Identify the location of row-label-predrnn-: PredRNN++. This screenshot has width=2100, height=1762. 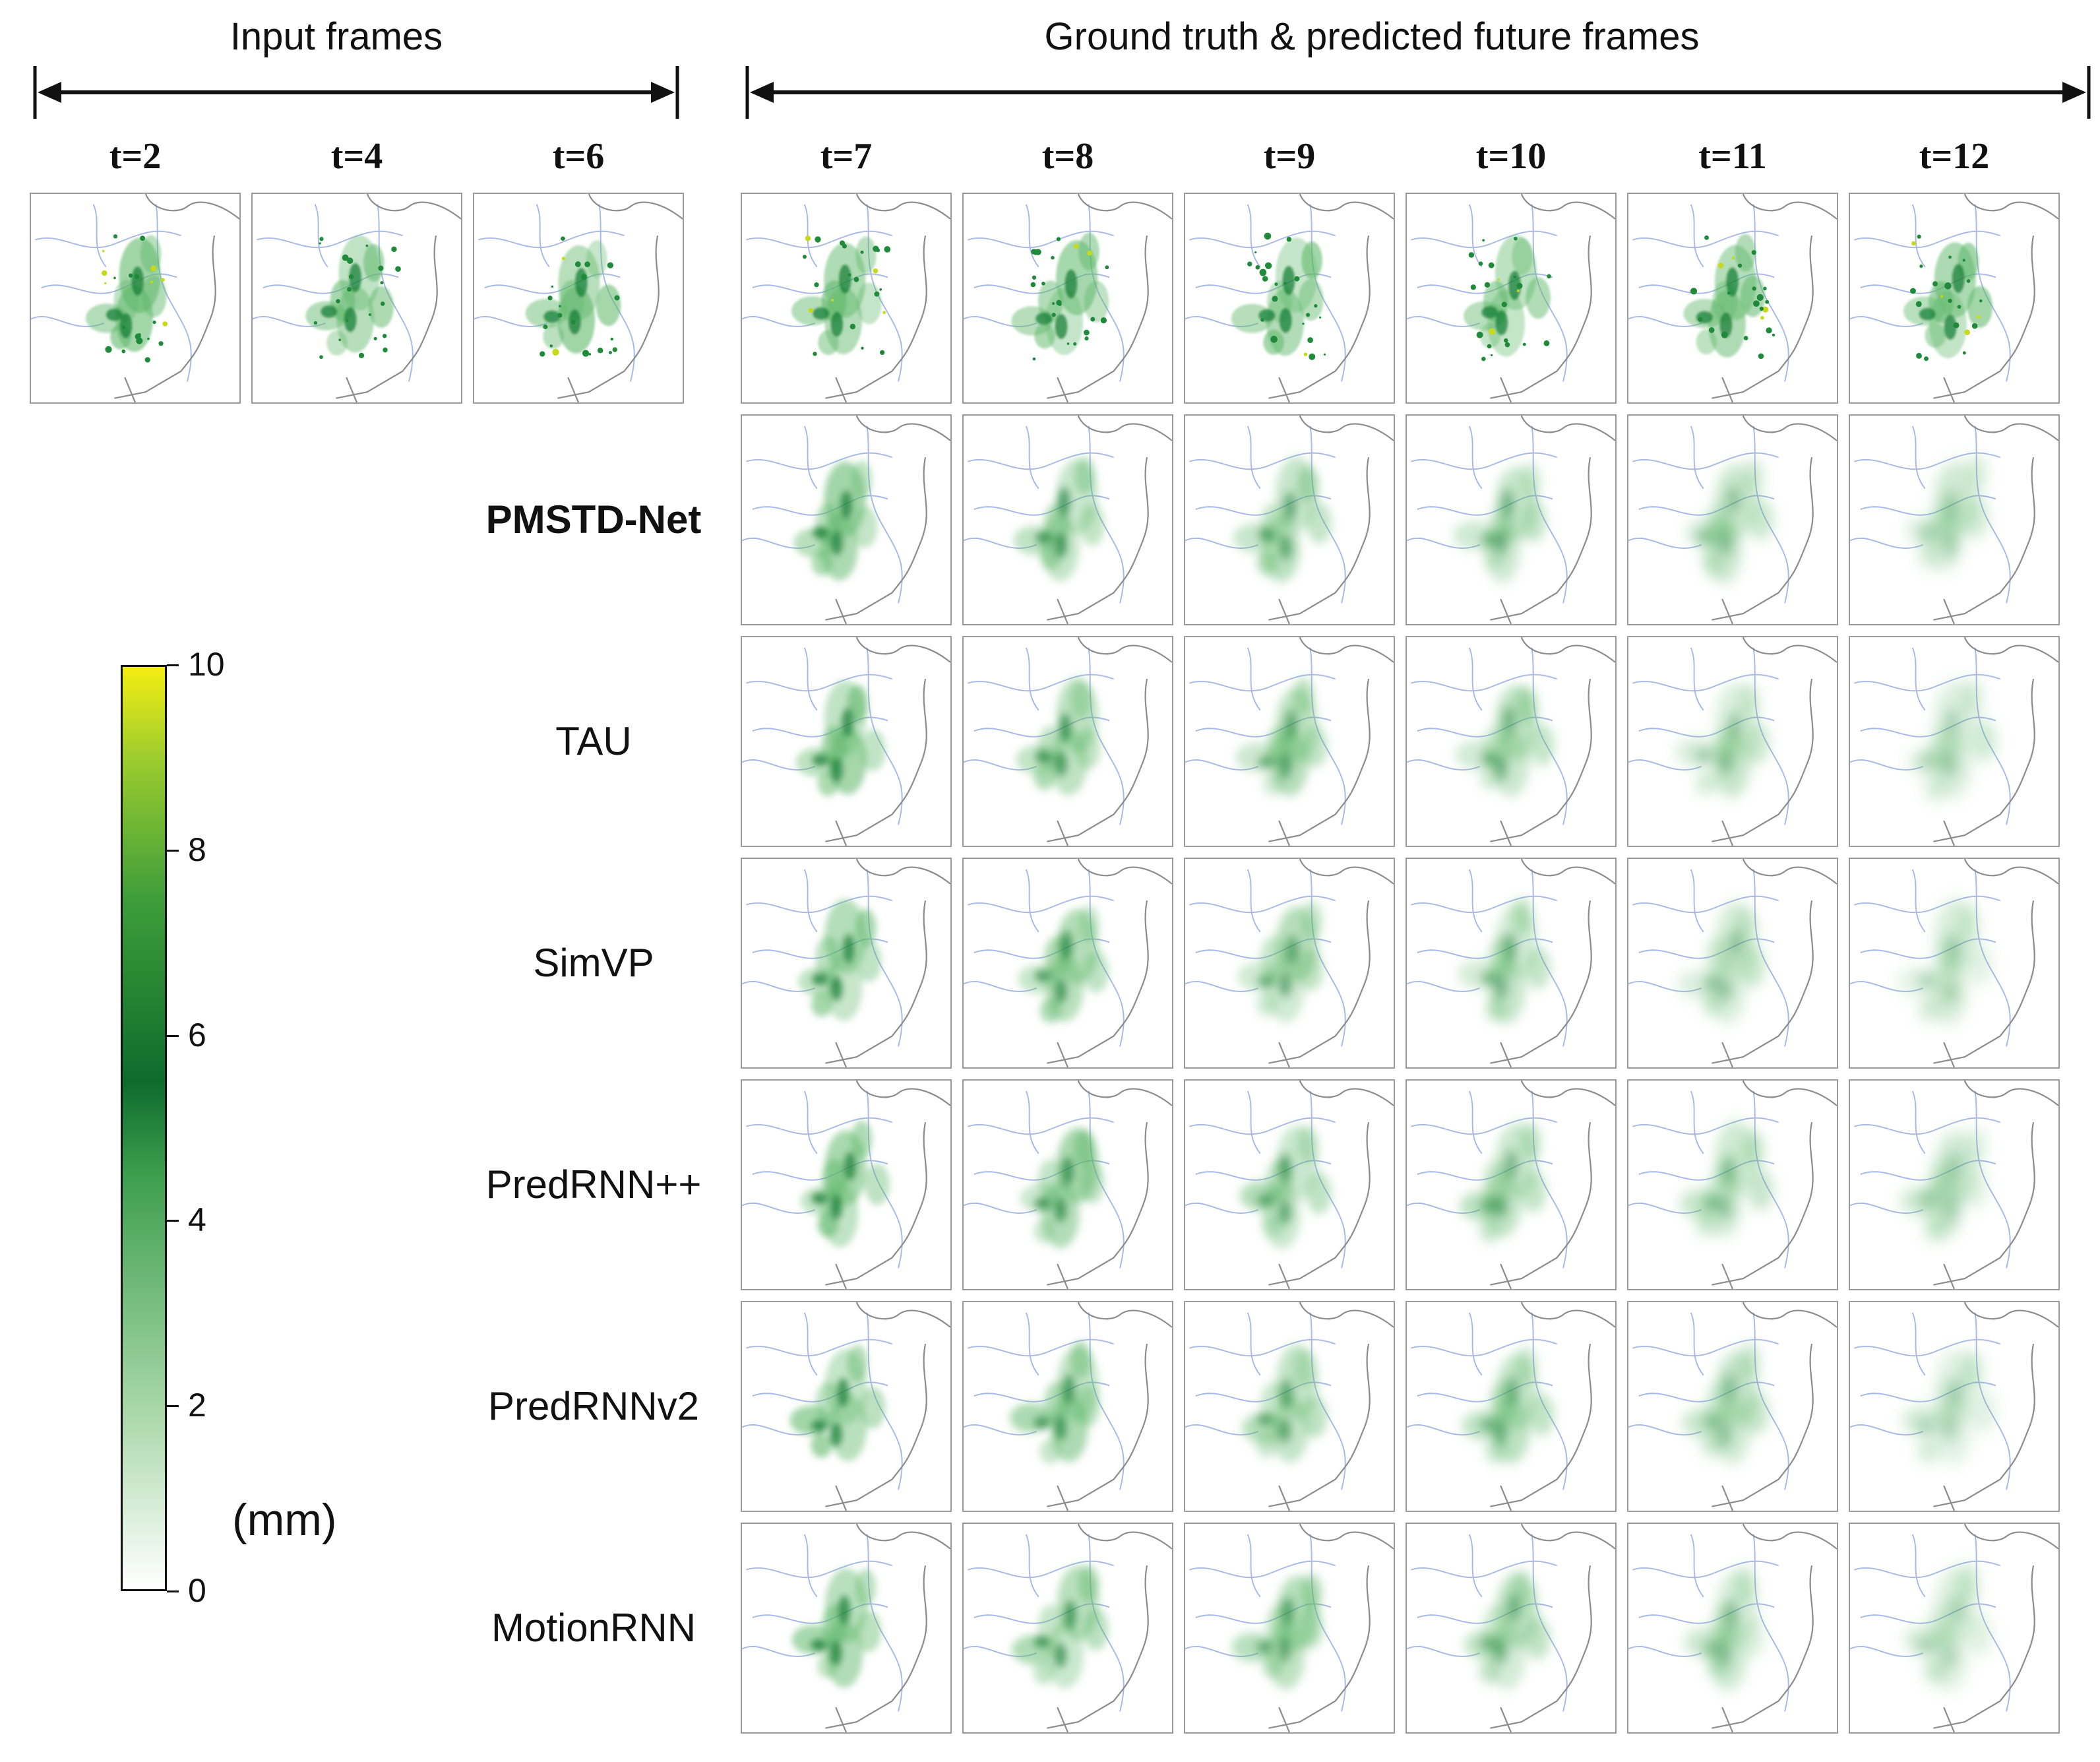
(593, 1184).